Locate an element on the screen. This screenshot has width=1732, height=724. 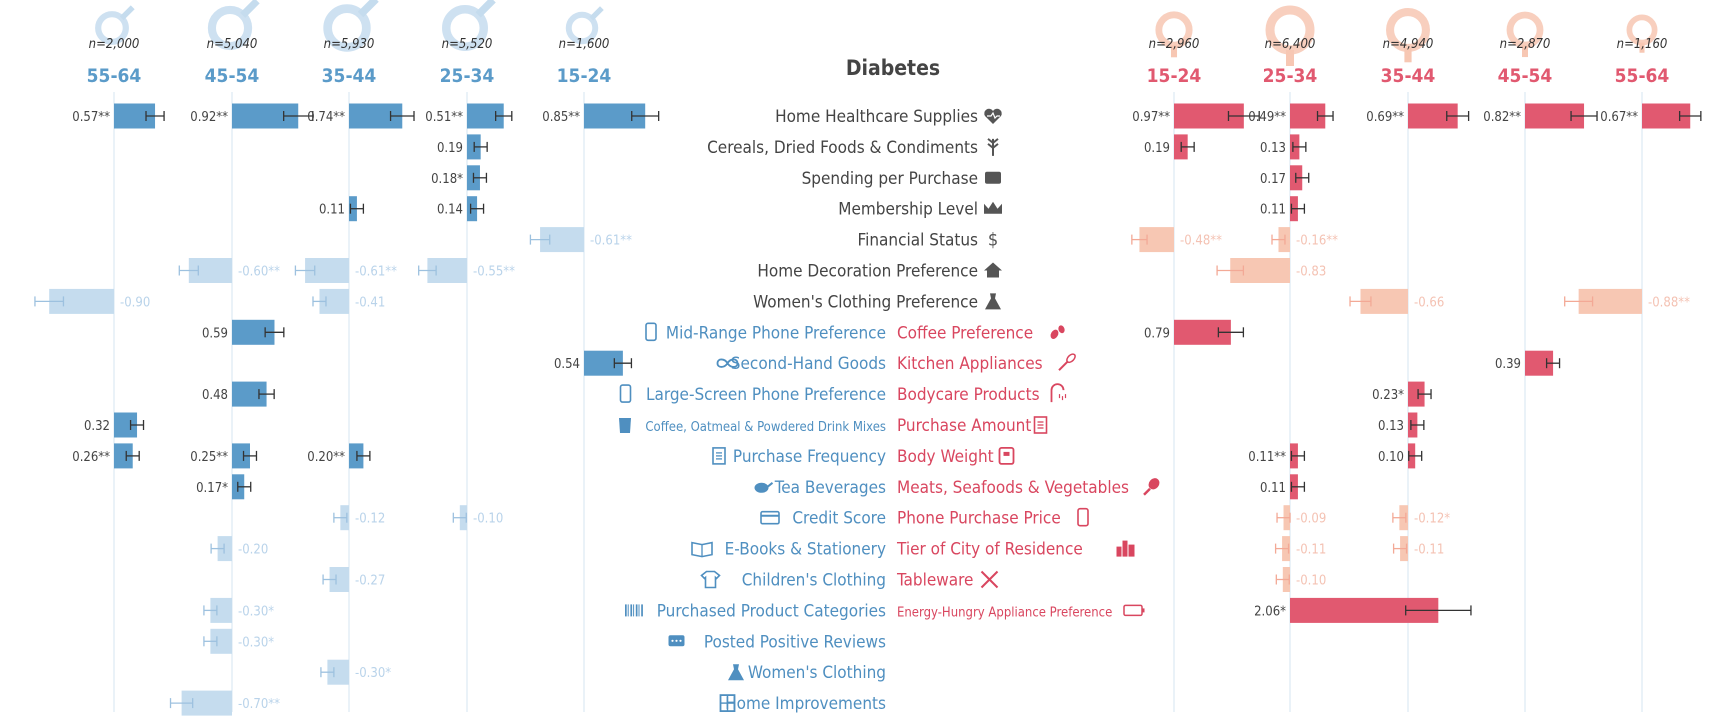
male-group-age: 55-64 is located at coordinates (114, 76).